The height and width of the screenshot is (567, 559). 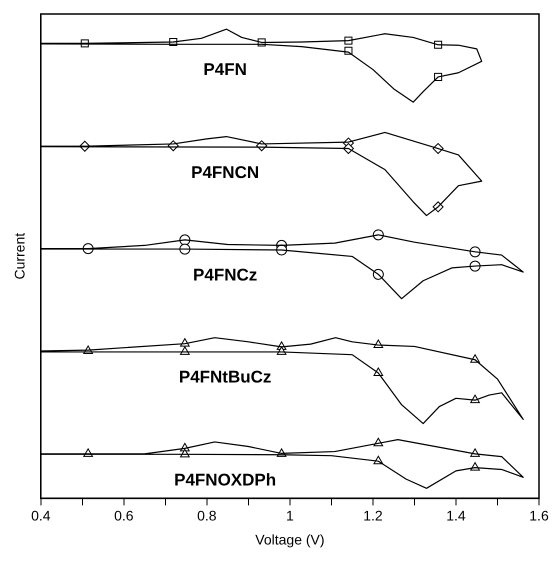 I want to click on x-tick-label: 1.4, so click(x=456, y=516).